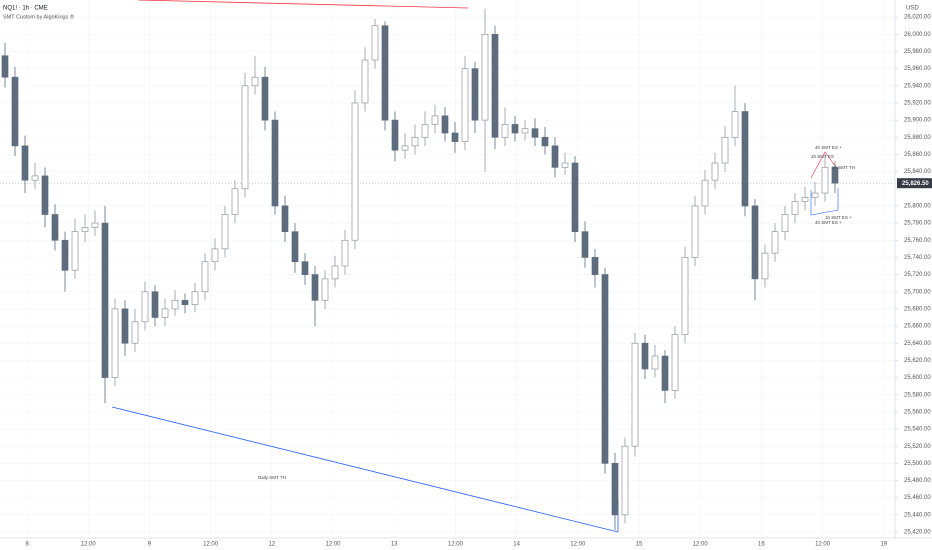 The height and width of the screenshot is (550, 932). Describe the element at coordinates (917, 52) in the screenshot. I see `y-tick-label: 25,980.00` at that location.